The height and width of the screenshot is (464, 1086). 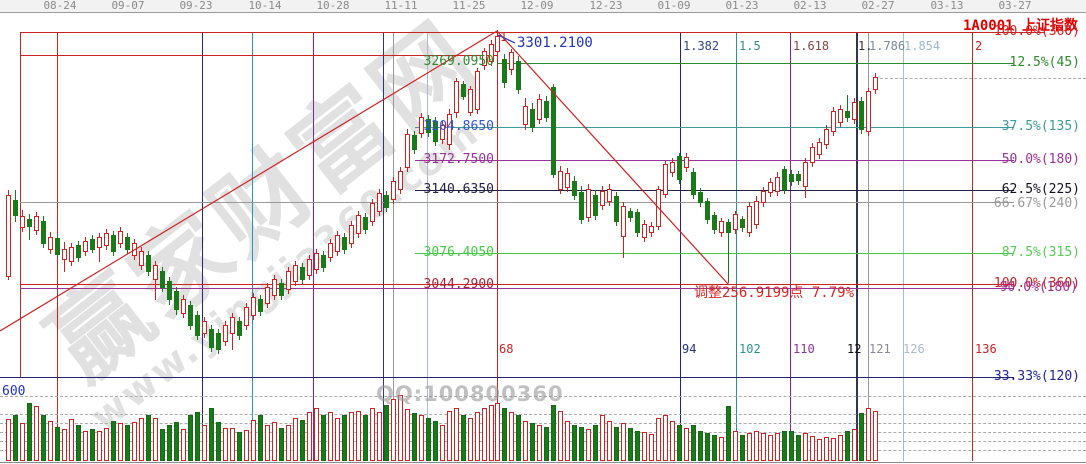 What do you see at coordinates (60, 6) in the screenshot?
I see `date-label: 08-24` at bounding box center [60, 6].